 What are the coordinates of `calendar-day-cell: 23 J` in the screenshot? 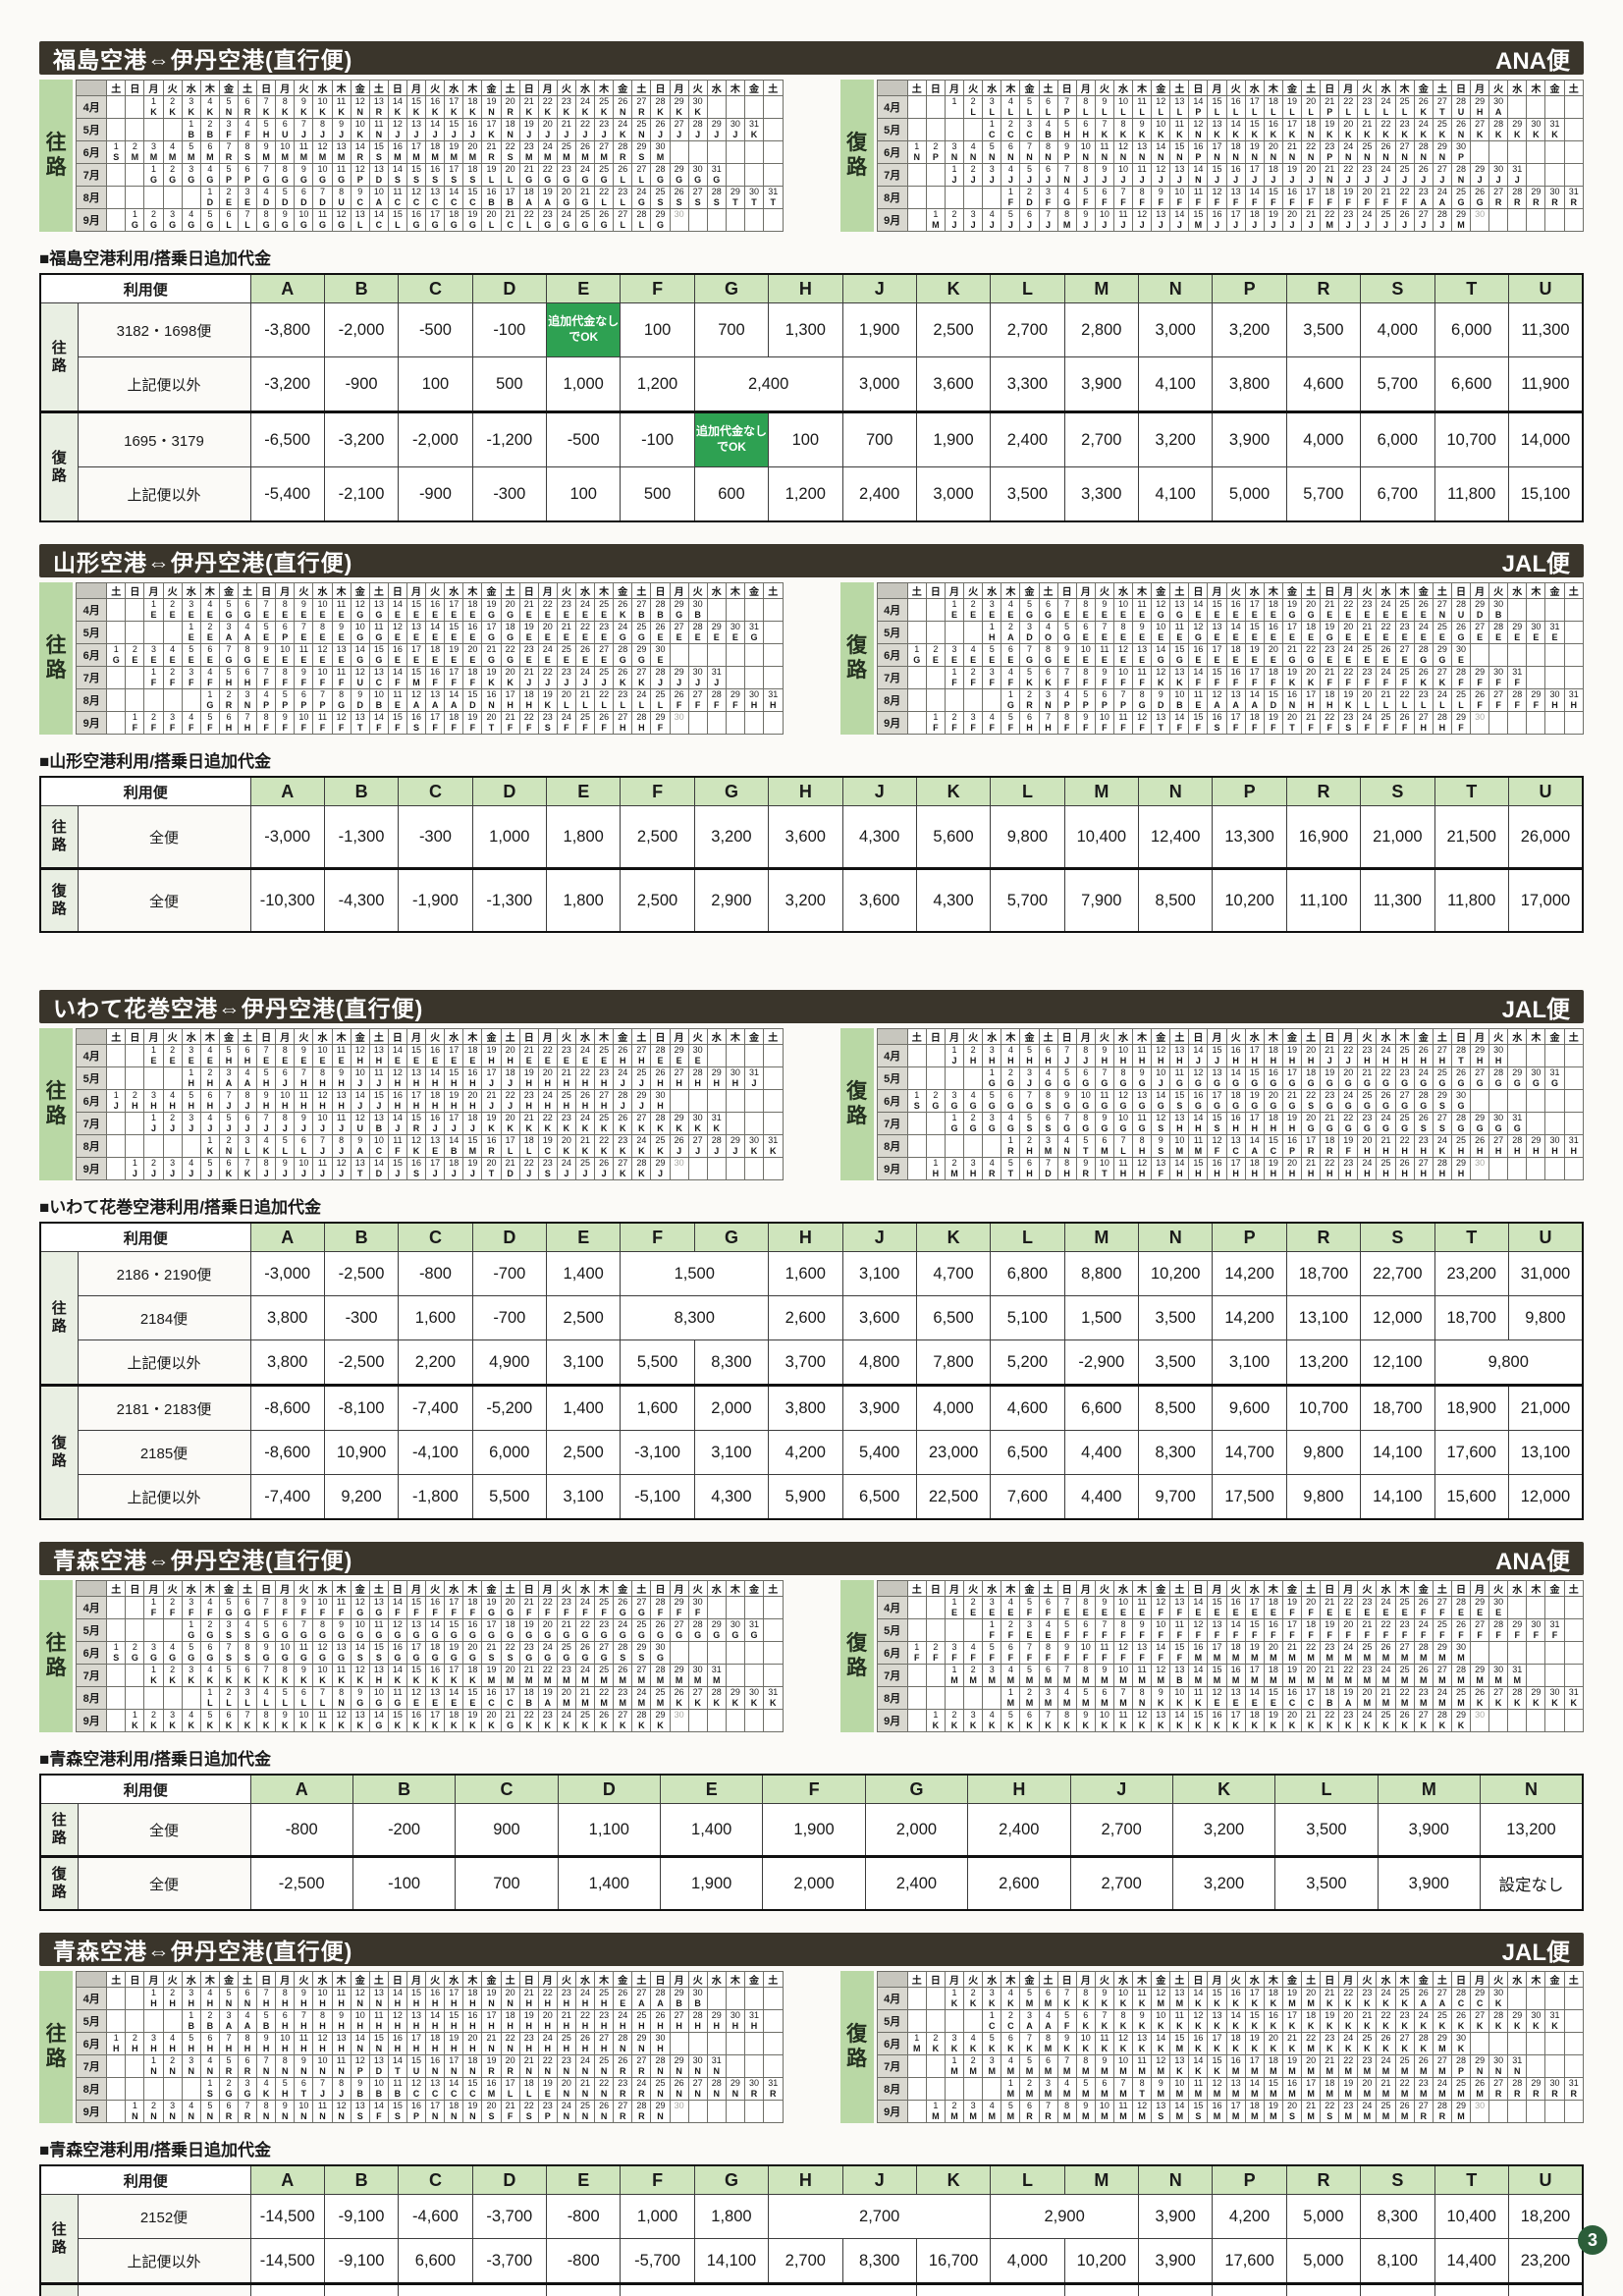 It's located at (1348, 220).